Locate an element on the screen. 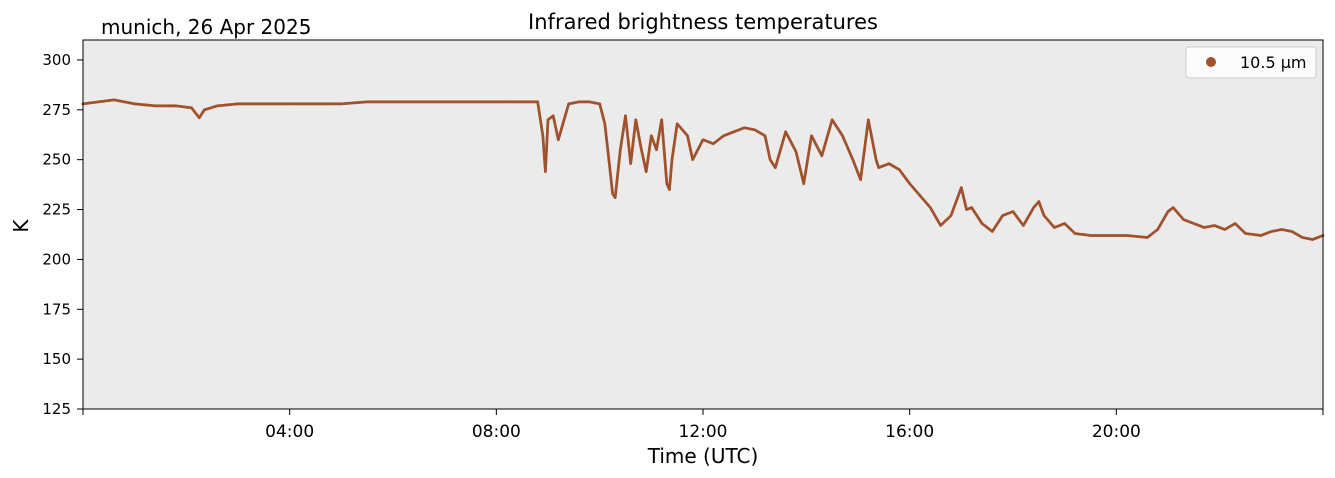 The height and width of the screenshot is (478, 1335). legend: 10.5 µm is located at coordinates (1251, 62).